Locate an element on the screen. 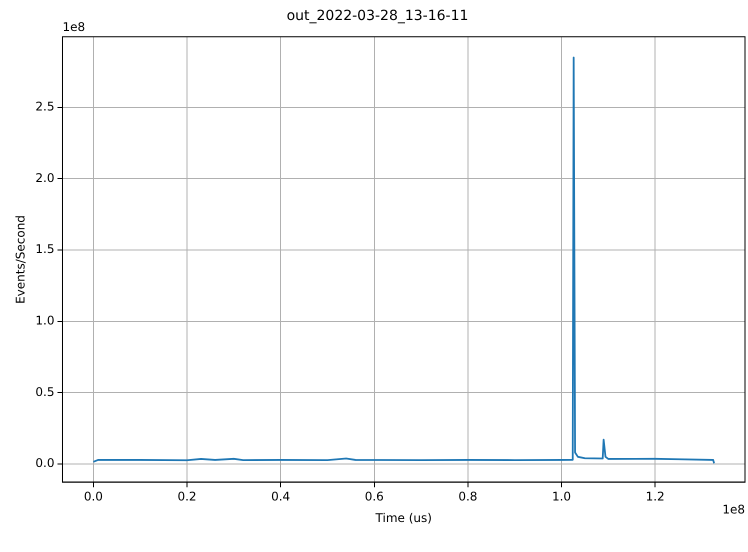 This screenshot has height=552, width=748. chart-title: out_2022-03-28_13-16-11 is located at coordinates (377, 16).